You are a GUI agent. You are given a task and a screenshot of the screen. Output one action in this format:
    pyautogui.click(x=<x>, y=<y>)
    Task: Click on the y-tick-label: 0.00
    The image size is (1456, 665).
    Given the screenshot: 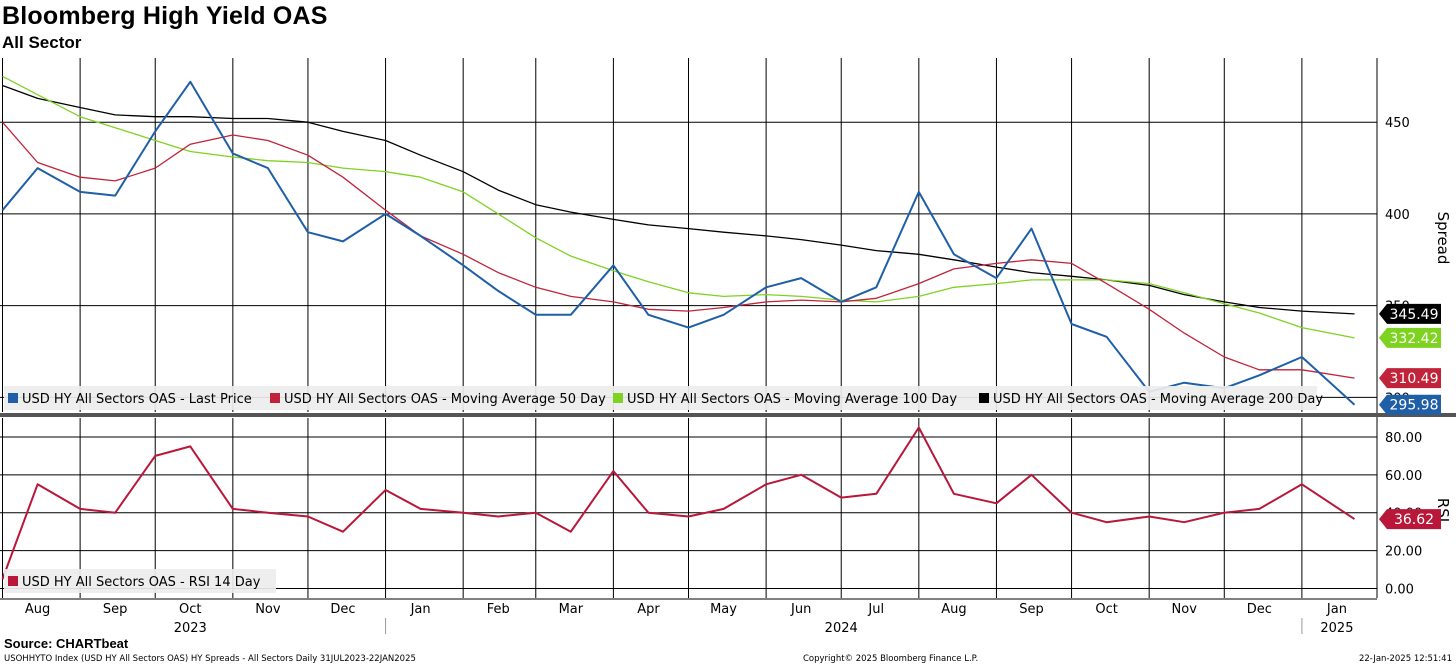 What is the action you would take?
    pyautogui.click(x=1399, y=590)
    